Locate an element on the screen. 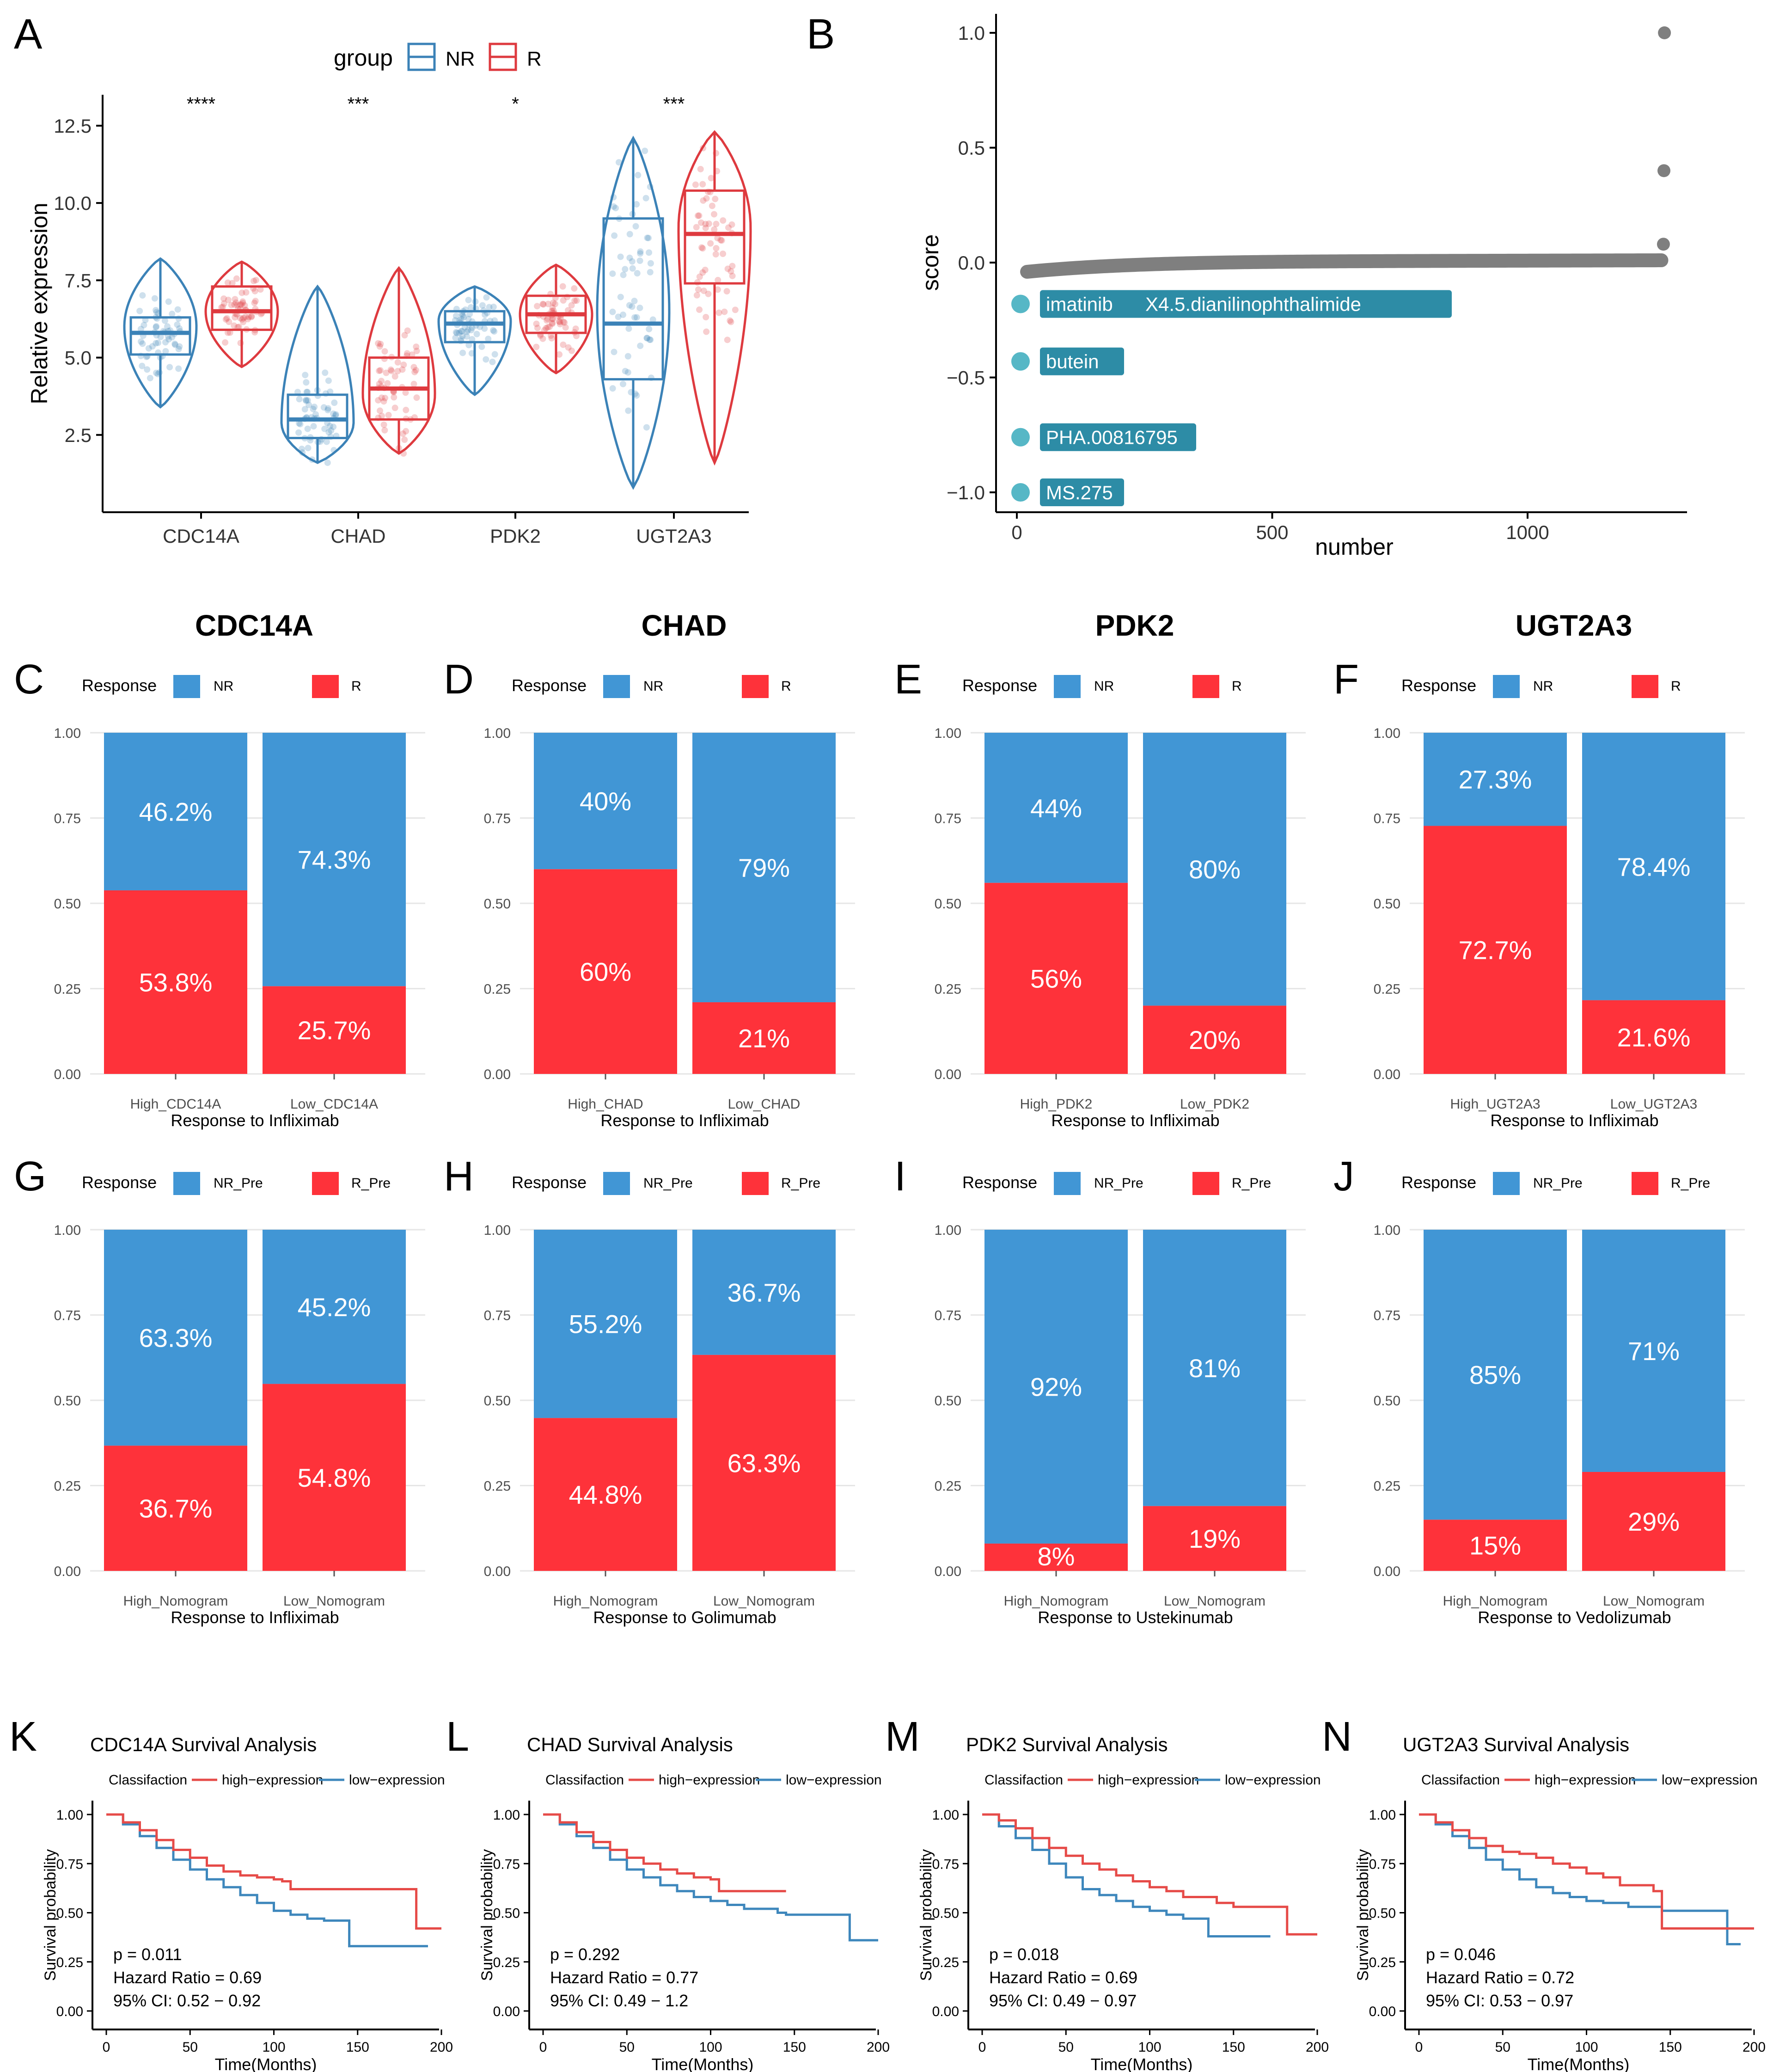 The image size is (1773, 2072). y-tick-label: 2.5 is located at coordinates (79, 435).